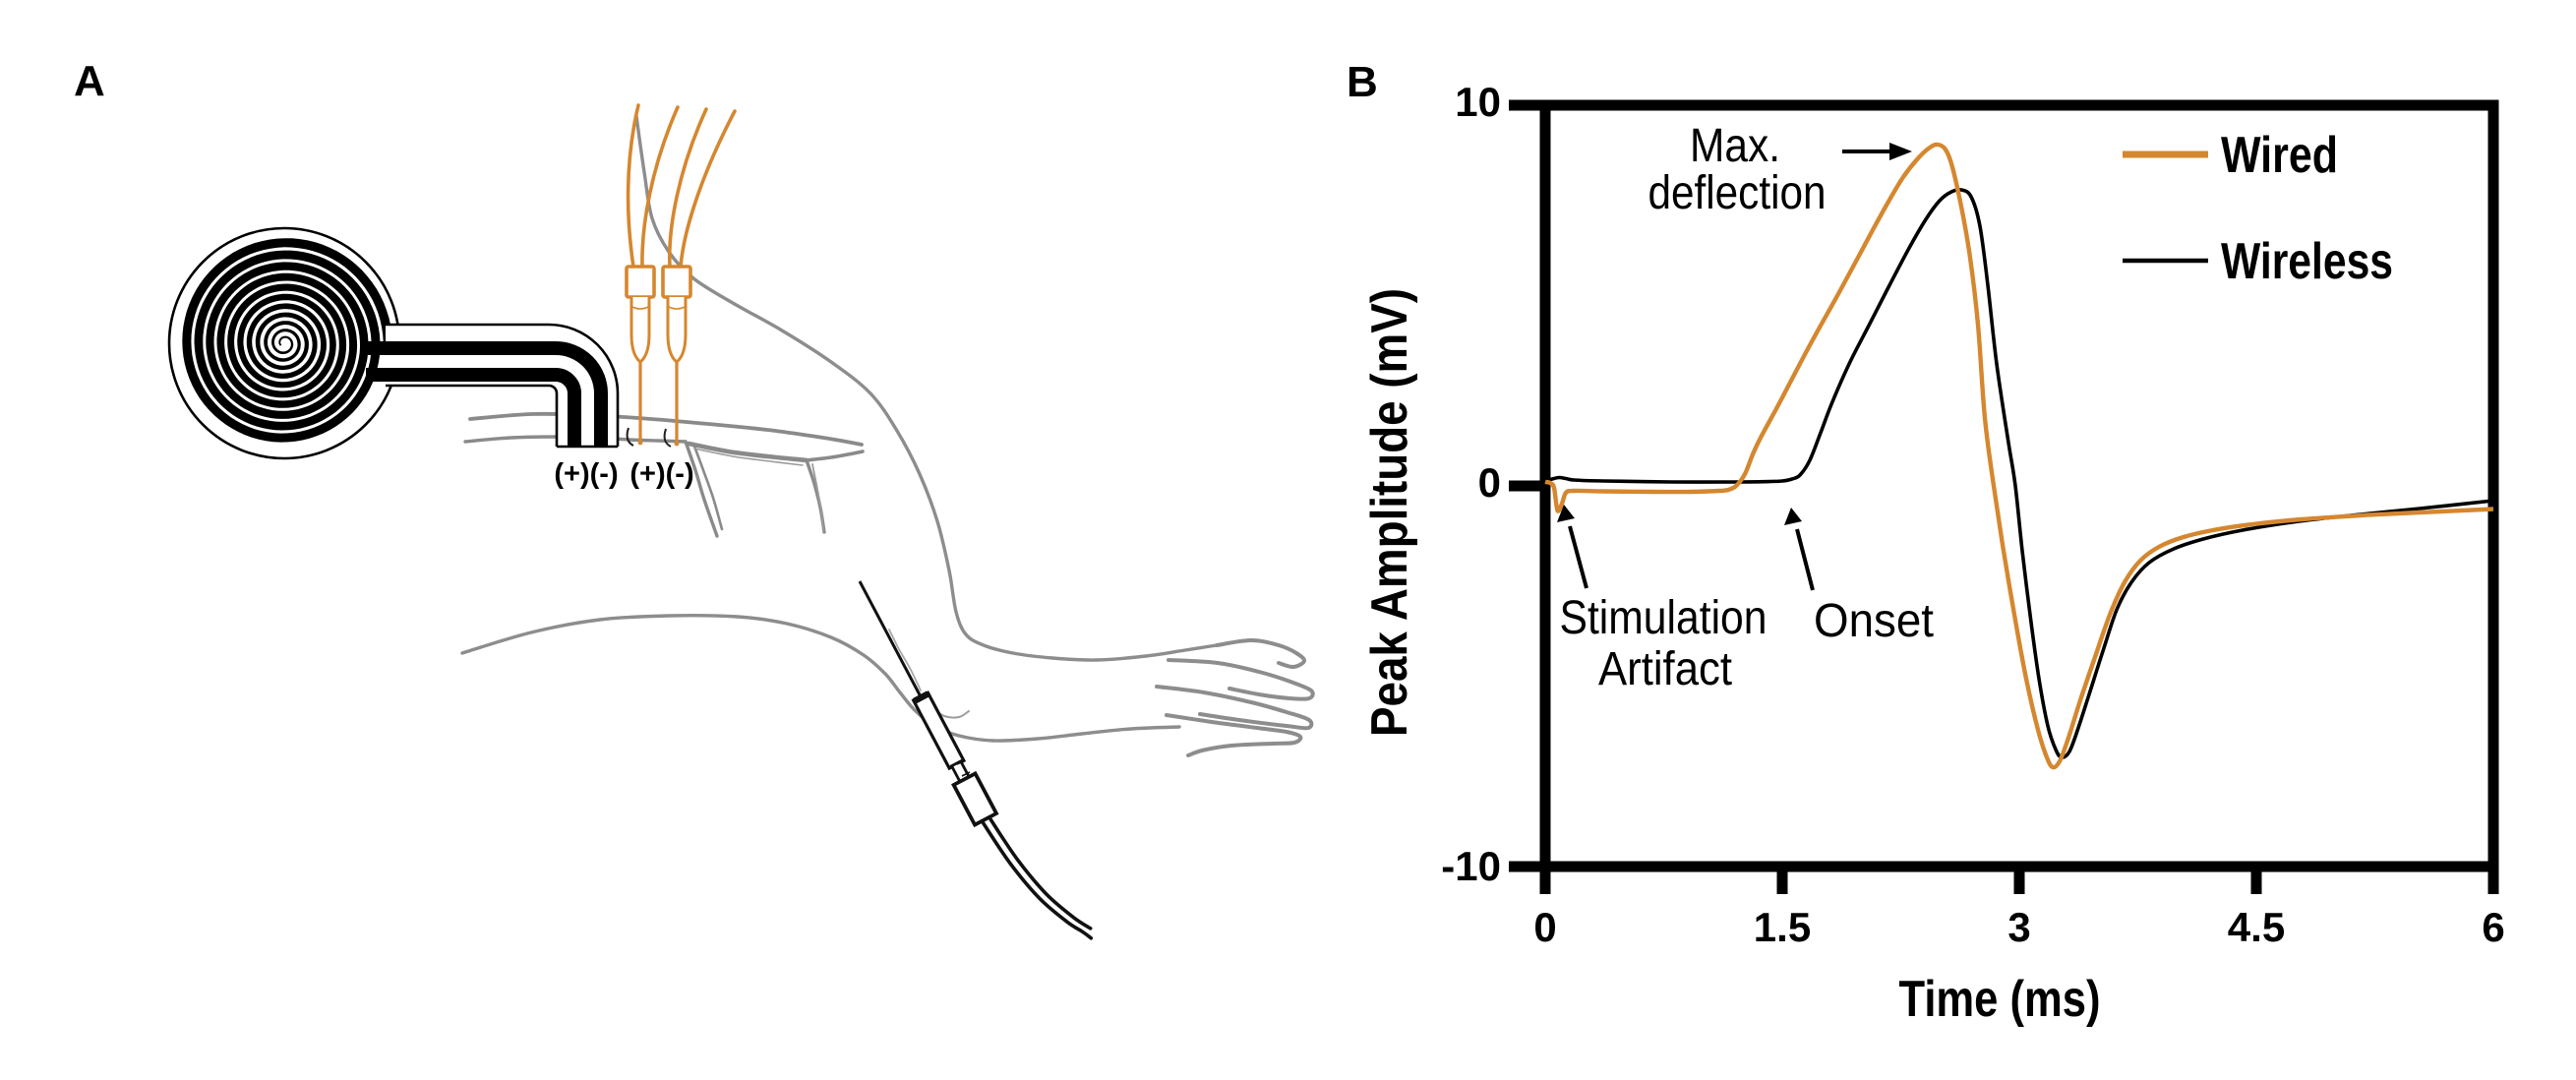 The image size is (2576, 1080). I want to click on svg-text: Onset, so click(1874, 621).